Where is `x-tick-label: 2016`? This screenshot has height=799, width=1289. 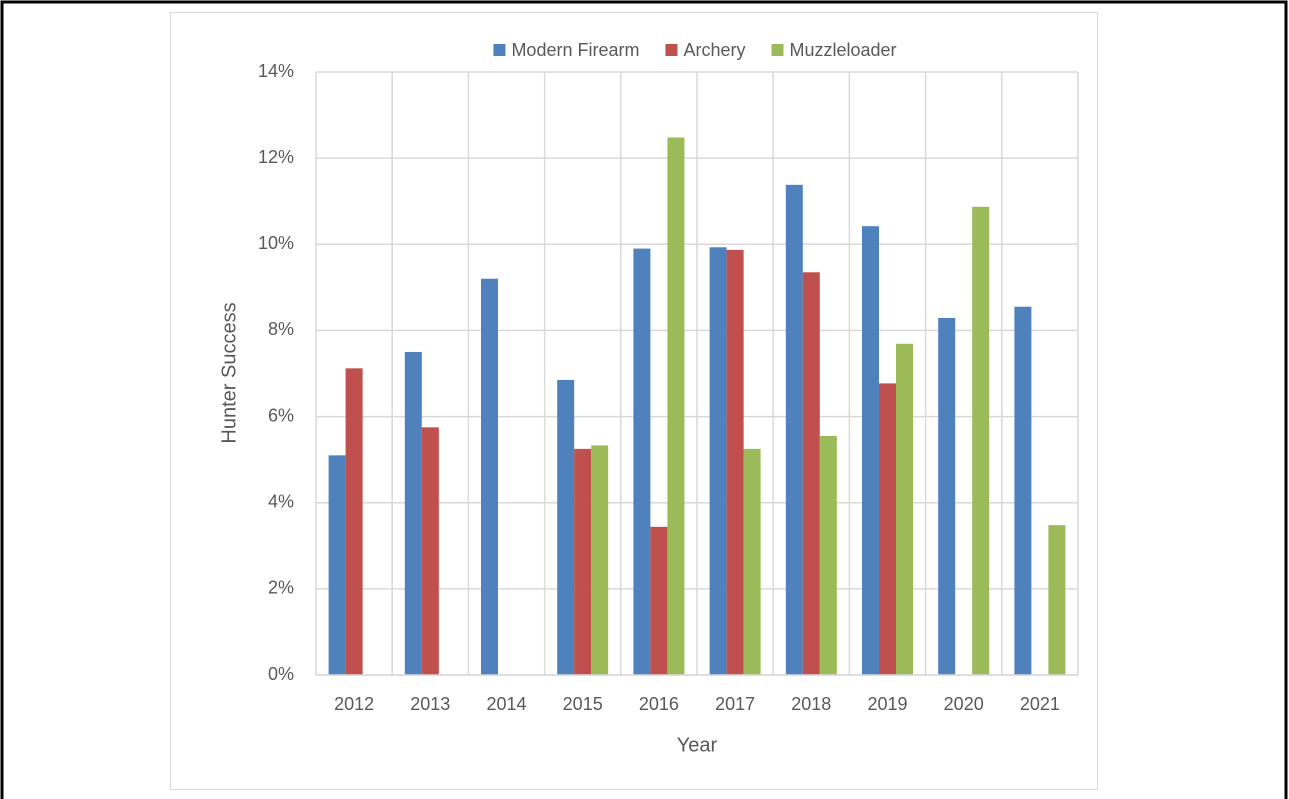 x-tick-label: 2016 is located at coordinates (659, 704).